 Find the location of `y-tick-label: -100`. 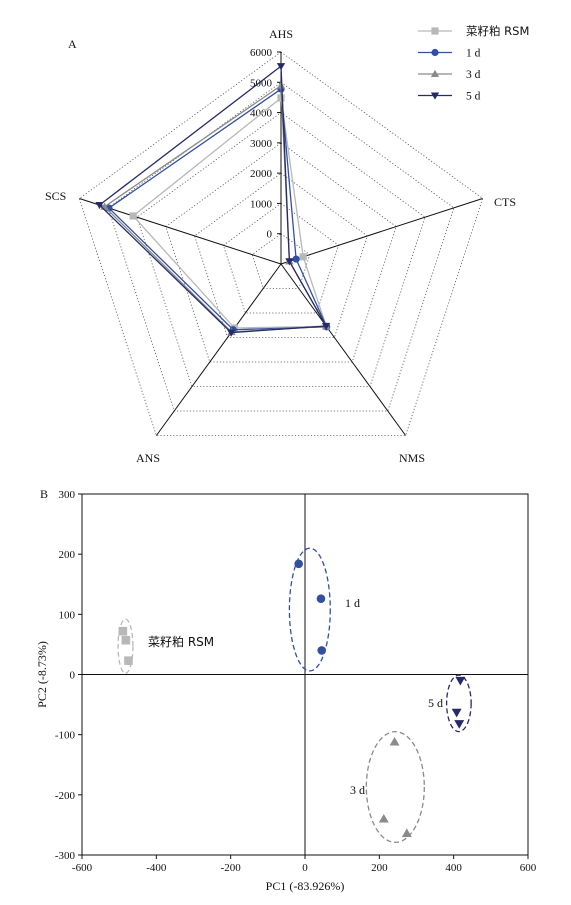

y-tick-label: -100 is located at coordinates (65, 736).